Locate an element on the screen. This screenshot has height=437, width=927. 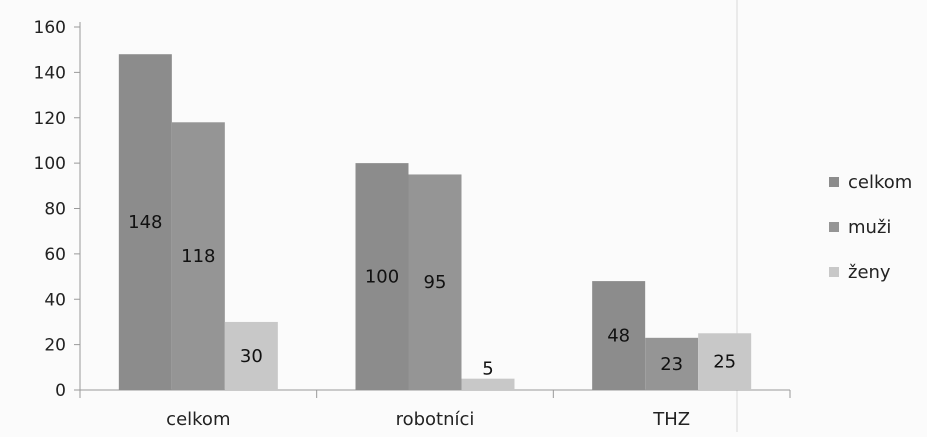
data-label: 25 is located at coordinates (724, 362).